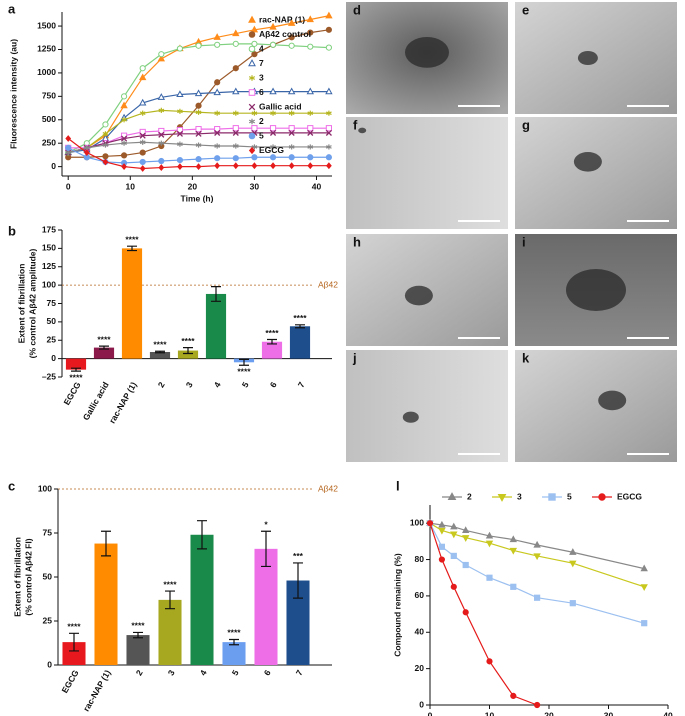  What do you see at coordinates (427, 173) in the screenshot?
I see `micrograph` at bounding box center [427, 173].